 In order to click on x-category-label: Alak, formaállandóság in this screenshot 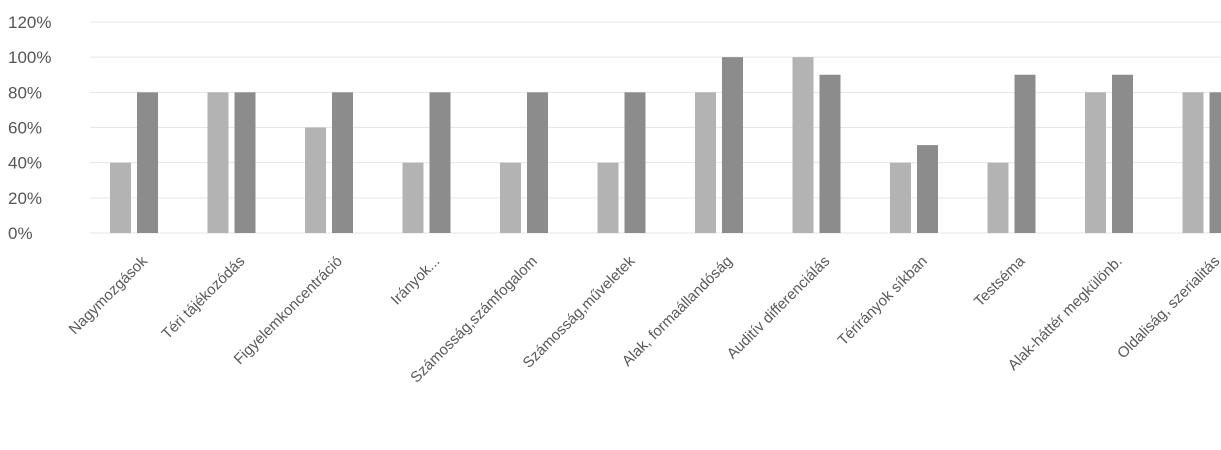, I will do `click(677, 311)`.